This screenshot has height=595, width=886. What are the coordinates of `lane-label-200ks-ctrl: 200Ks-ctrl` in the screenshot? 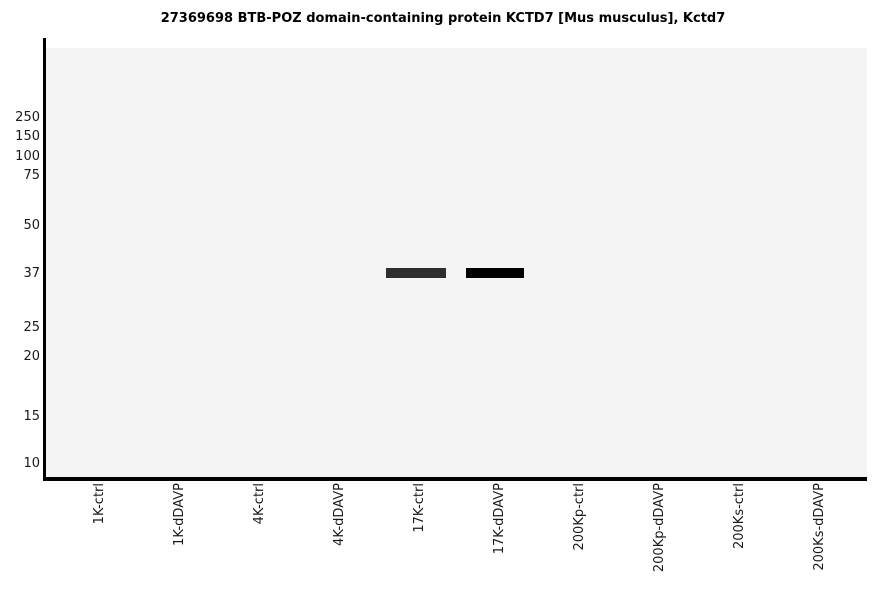 It's located at (739, 516).